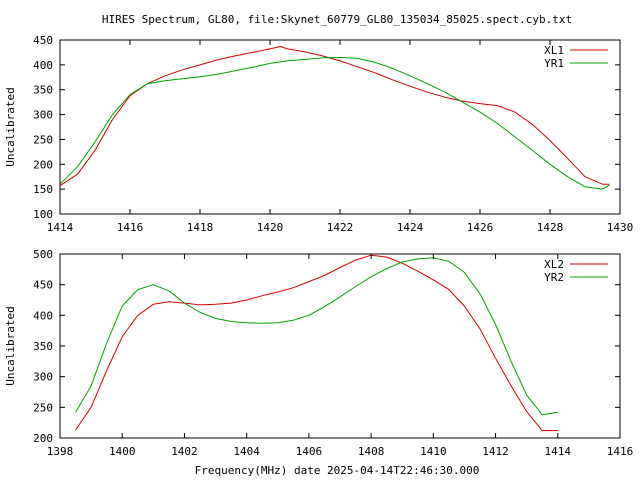  I want to click on chart-bottom-y-tick-label: 300, so click(43, 377).